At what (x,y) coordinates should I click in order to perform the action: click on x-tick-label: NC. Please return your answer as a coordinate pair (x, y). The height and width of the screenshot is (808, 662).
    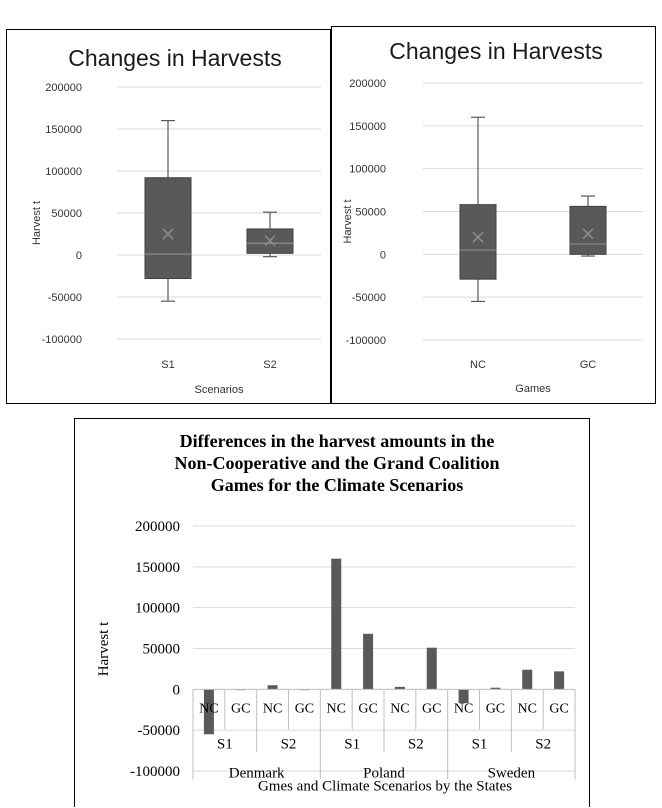
    Looking at the image, I should click on (478, 365).